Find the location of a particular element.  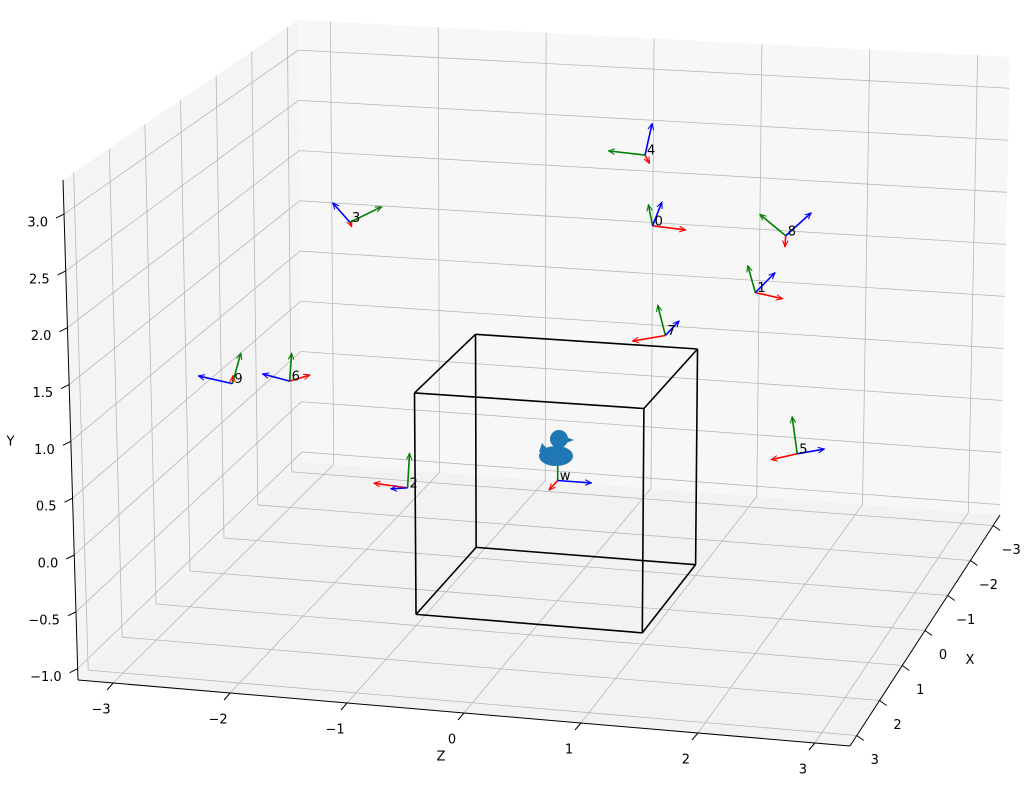

y-axis-line is located at coordinates (70, 430).